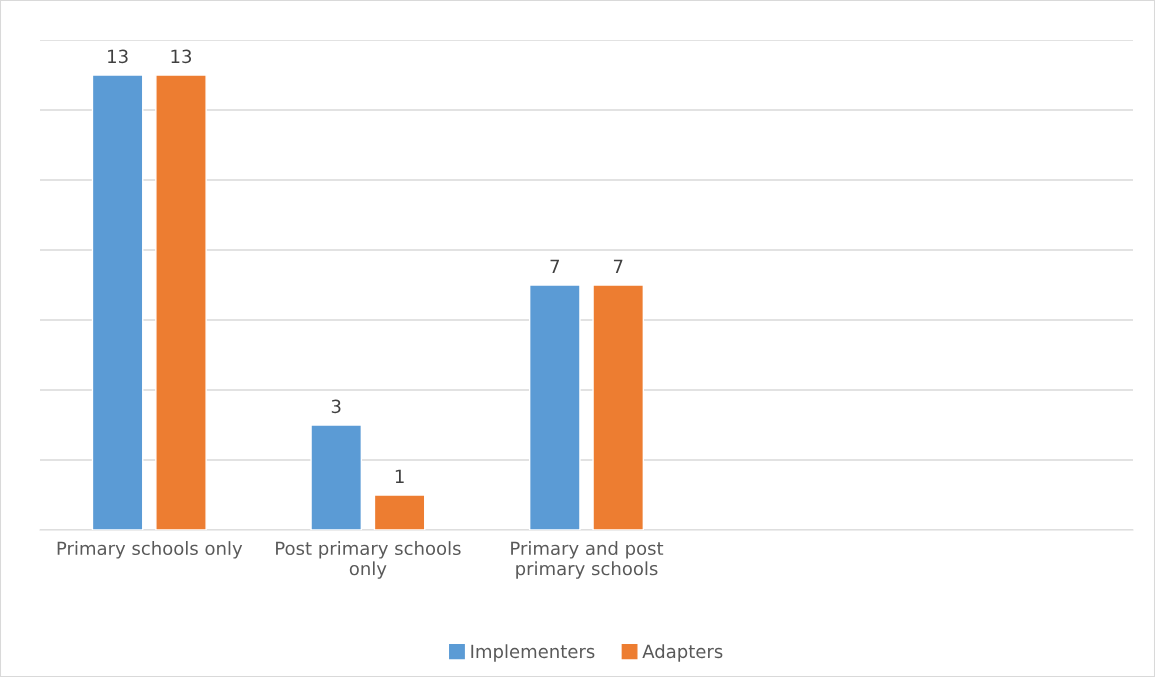 This screenshot has width=1155, height=677. I want to click on data-label: 1, so click(399, 476).